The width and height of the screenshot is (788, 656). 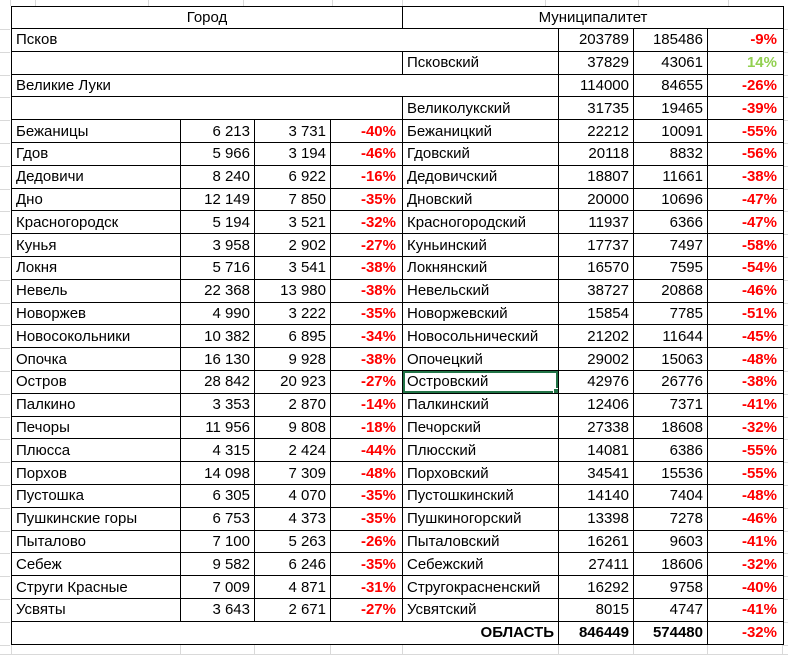 What do you see at coordinates (292, 541) in the screenshot?
I see `cell-city-value2: 5 263` at bounding box center [292, 541].